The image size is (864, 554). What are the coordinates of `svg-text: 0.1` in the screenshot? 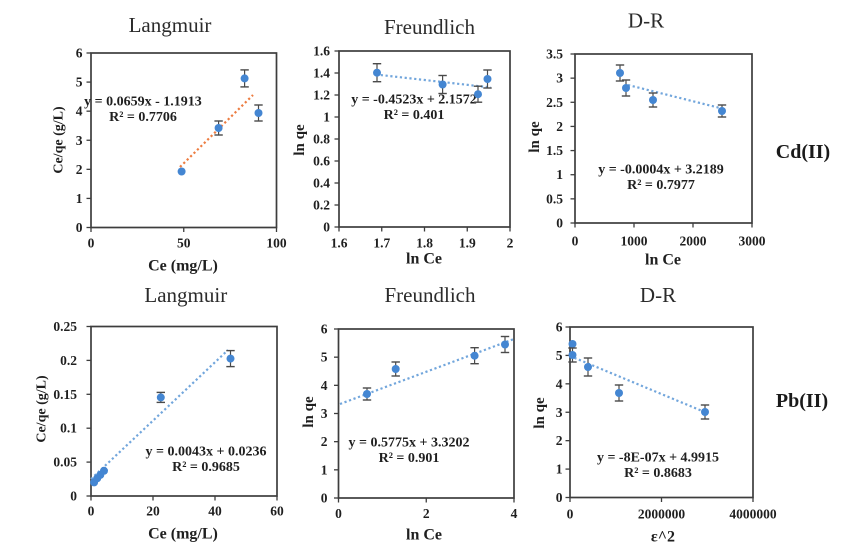 It's located at (68, 428).